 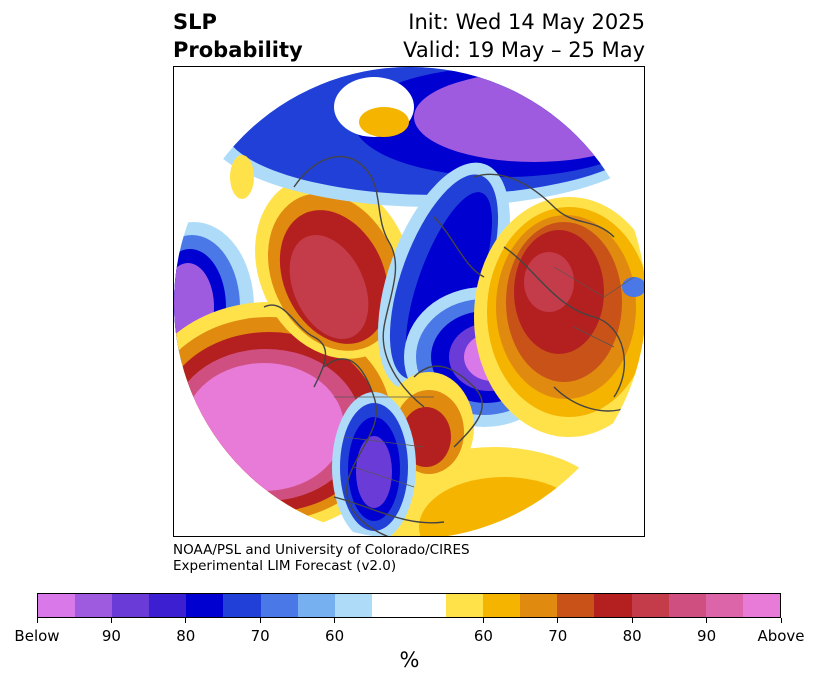 What do you see at coordinates (195, 22) in the screenshot?
I see `title-line-1: SLP` at bounding box center [195, 22].